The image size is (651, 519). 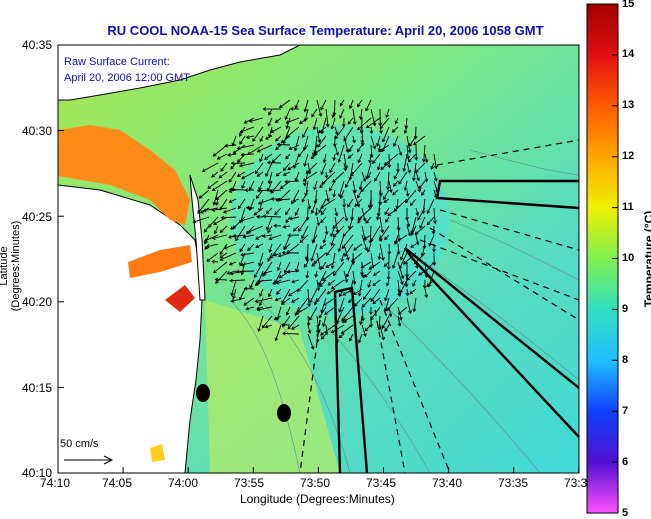 What do you see at coordinates (317, 499) in the screenshot?
I see `x-axis-title: Longitude (Degrees:Minutes)` at bounding box center [317, 499].